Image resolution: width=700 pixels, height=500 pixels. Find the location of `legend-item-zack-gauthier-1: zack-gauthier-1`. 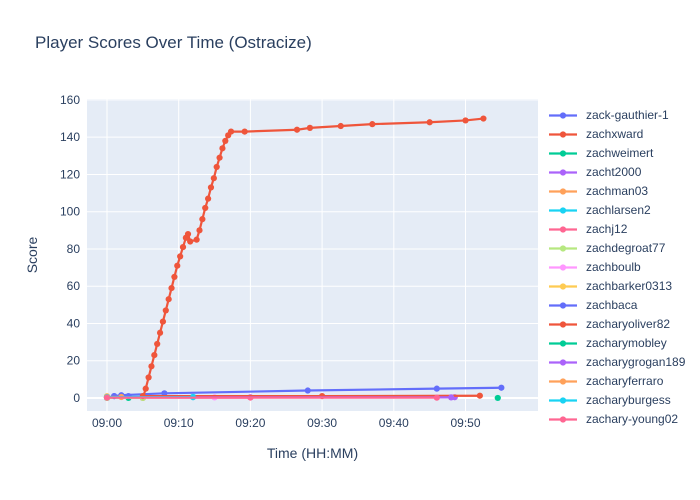

legend-item-zack-gauthier-1: zack-gauthier-1 is located at coordinates (623, 115).